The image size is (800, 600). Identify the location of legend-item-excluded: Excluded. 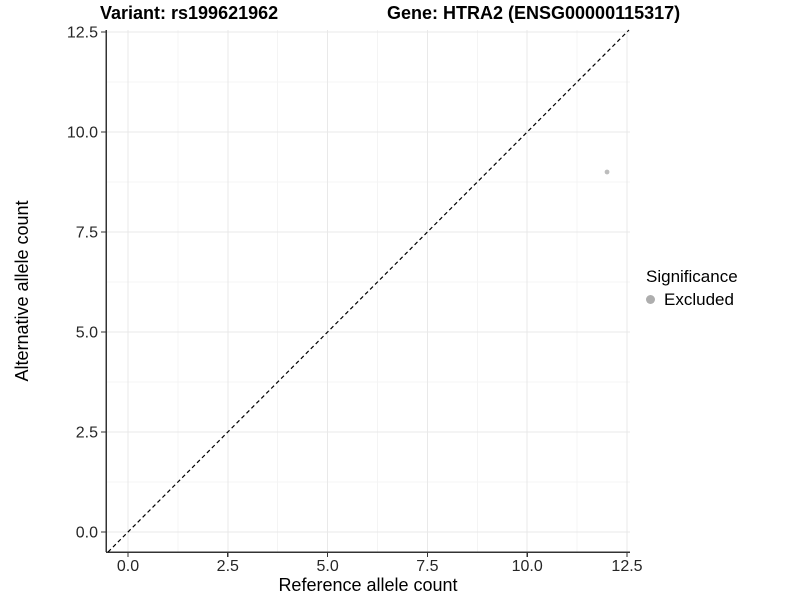
(692, 299).